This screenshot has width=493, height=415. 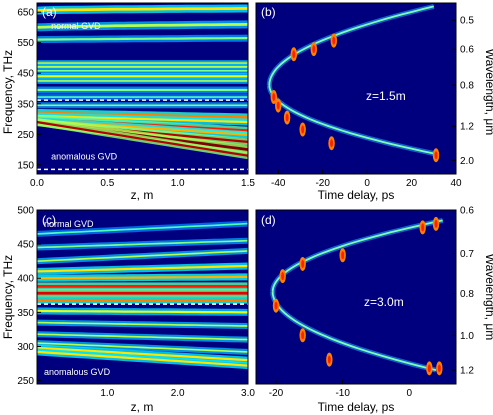 I want to click on panel-c-x-label: z, m, so click(x=142, y=407).